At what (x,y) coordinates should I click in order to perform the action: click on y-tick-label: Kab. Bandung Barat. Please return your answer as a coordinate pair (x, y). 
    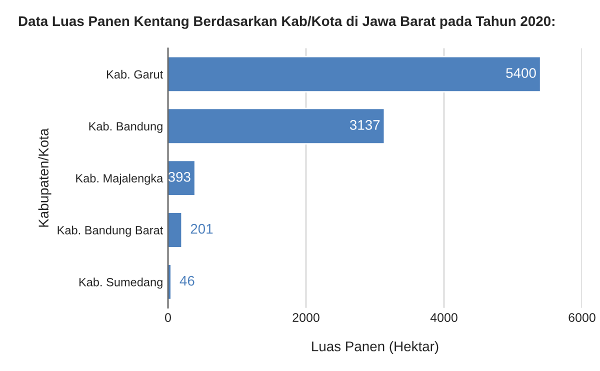
    Looking at the image, I should click on (111, 231).